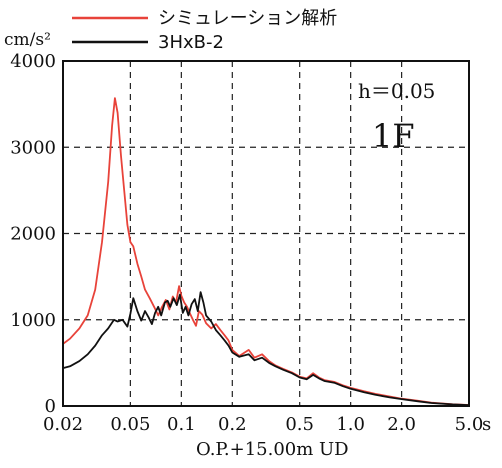 This screenshot has width=502, height=468. Describe the element at coordinates (50, 406) in the screenshot. I see `y-tick-label: 0` at that location.